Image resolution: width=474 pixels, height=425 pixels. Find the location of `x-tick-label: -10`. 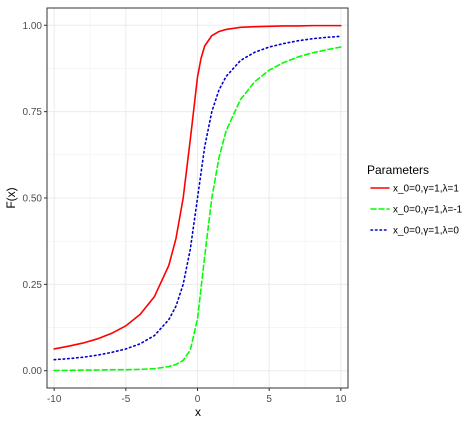

x-tick-label: -10 is located at coordinates (54, 399).